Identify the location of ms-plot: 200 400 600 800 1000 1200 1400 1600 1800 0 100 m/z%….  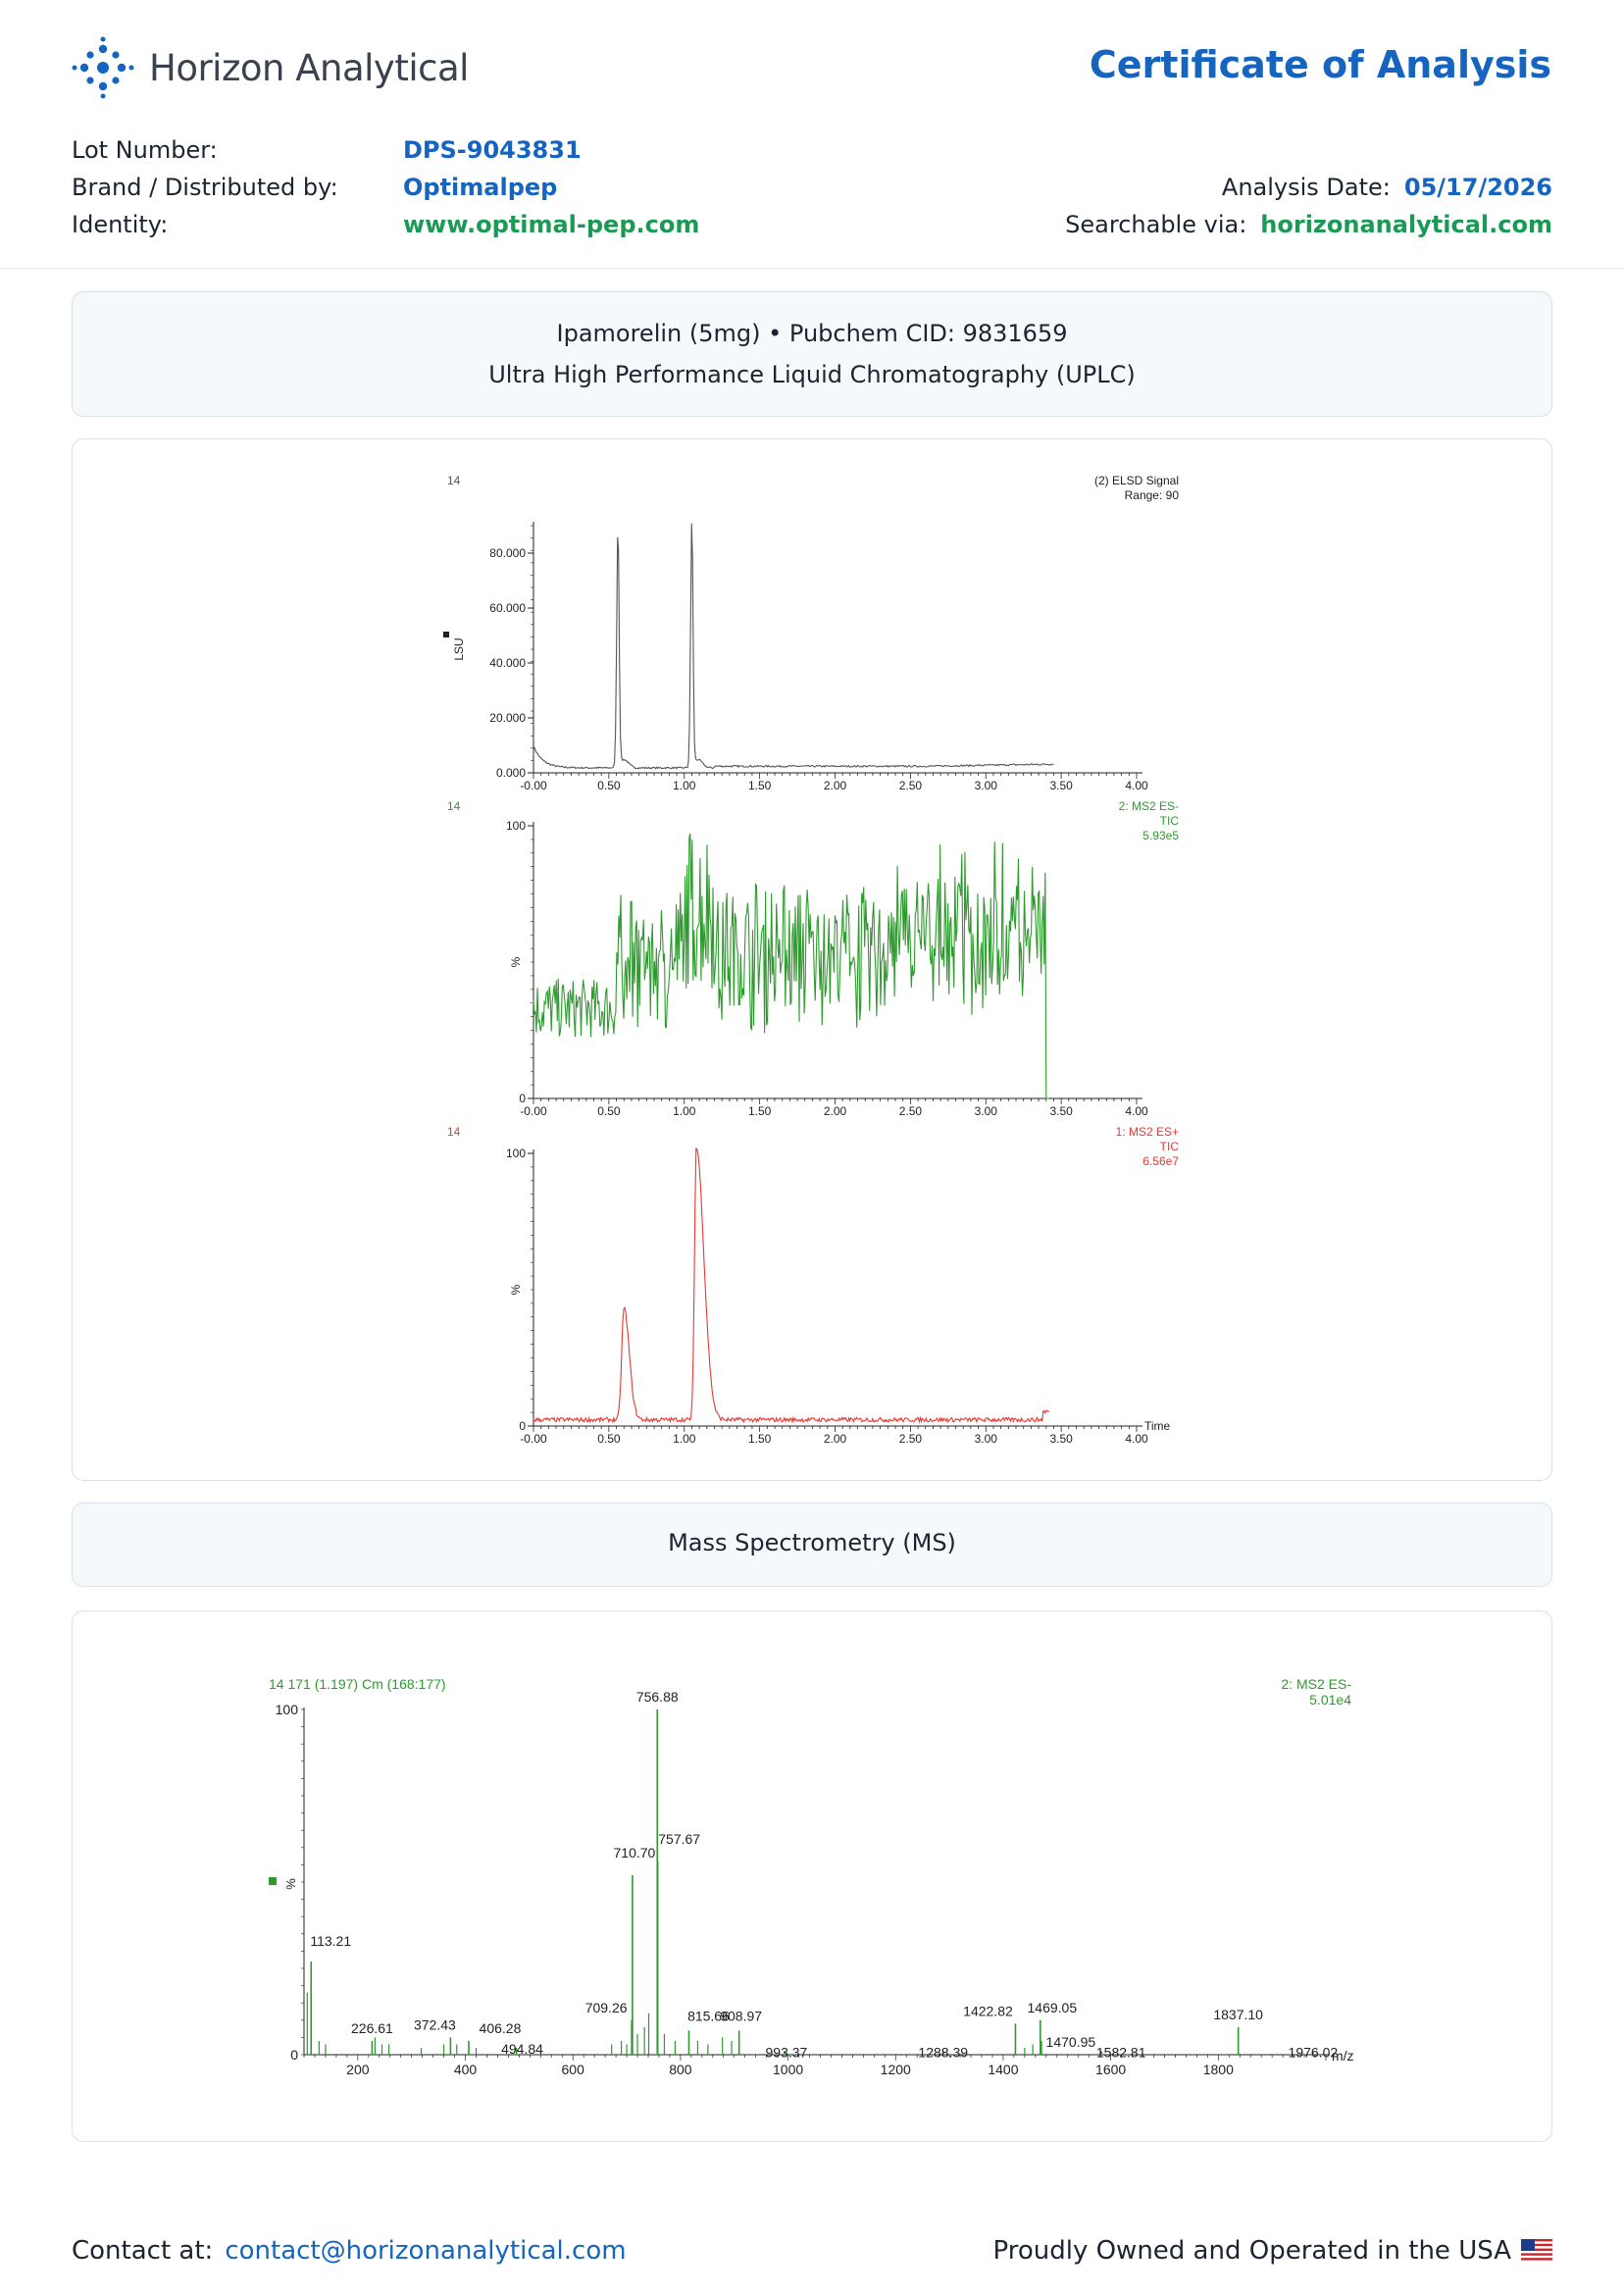
(811, 1876).